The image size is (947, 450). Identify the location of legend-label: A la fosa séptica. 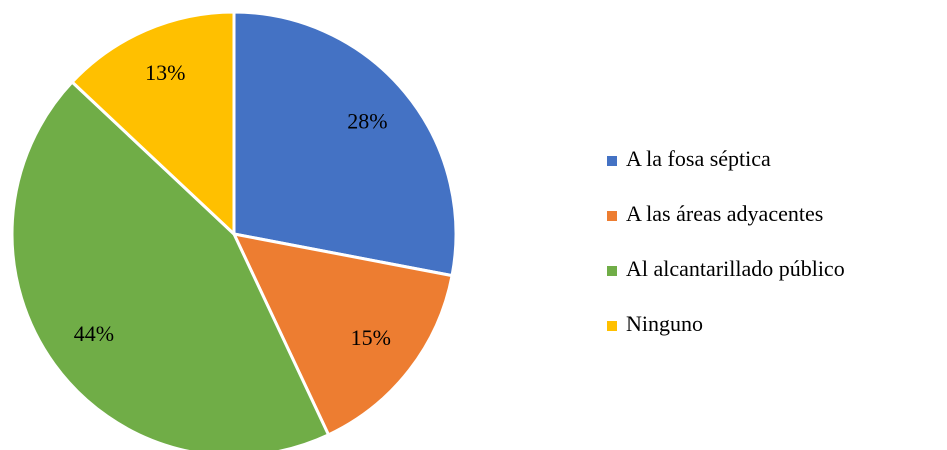
(698, 158).